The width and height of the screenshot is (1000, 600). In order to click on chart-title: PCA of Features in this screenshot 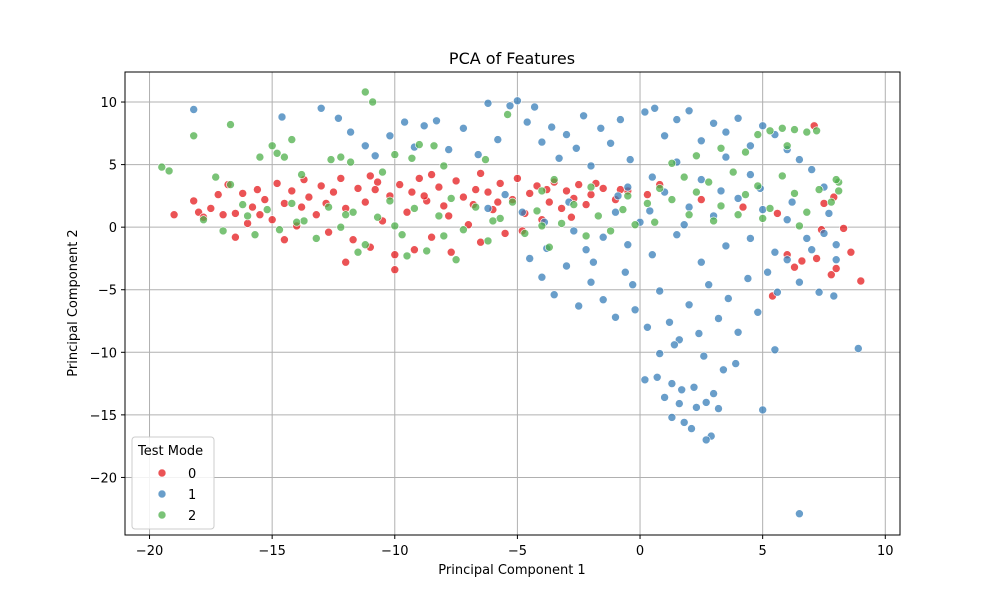, I will do `click(512, 58)`.